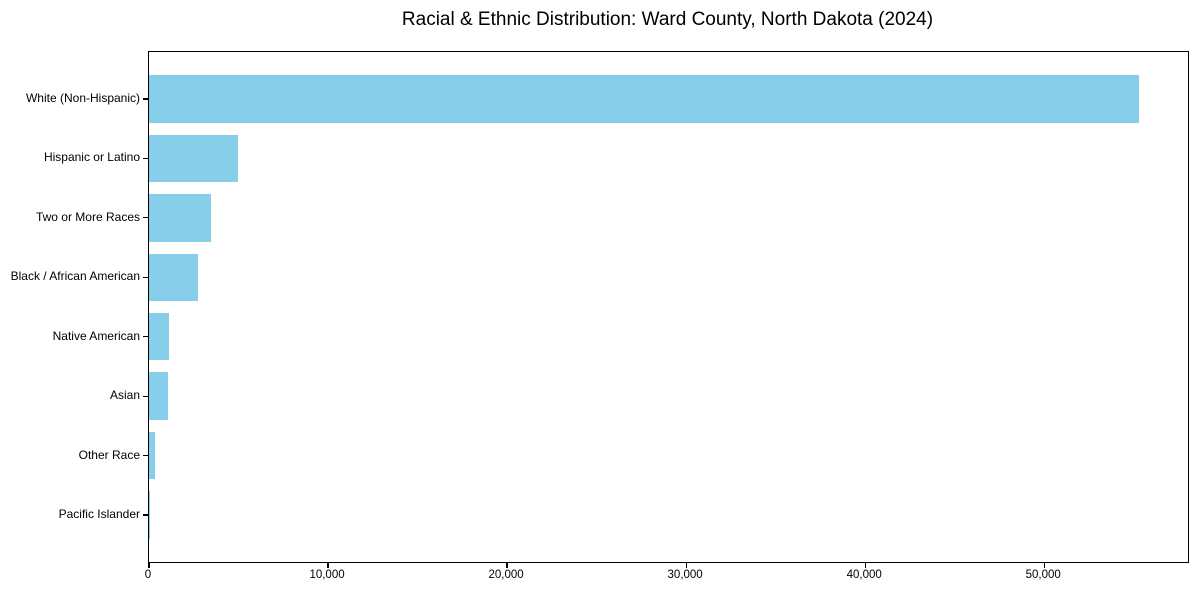 This screenshot has width=1200, height=600. Describe the element at coordinates (180, 218) in the screenshot. I see `bar-two-or-more-races` at that location.